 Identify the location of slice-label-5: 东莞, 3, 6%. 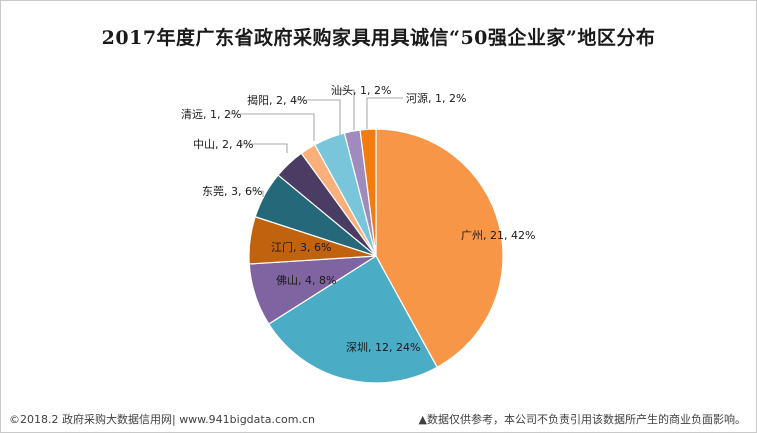
(232, 191).